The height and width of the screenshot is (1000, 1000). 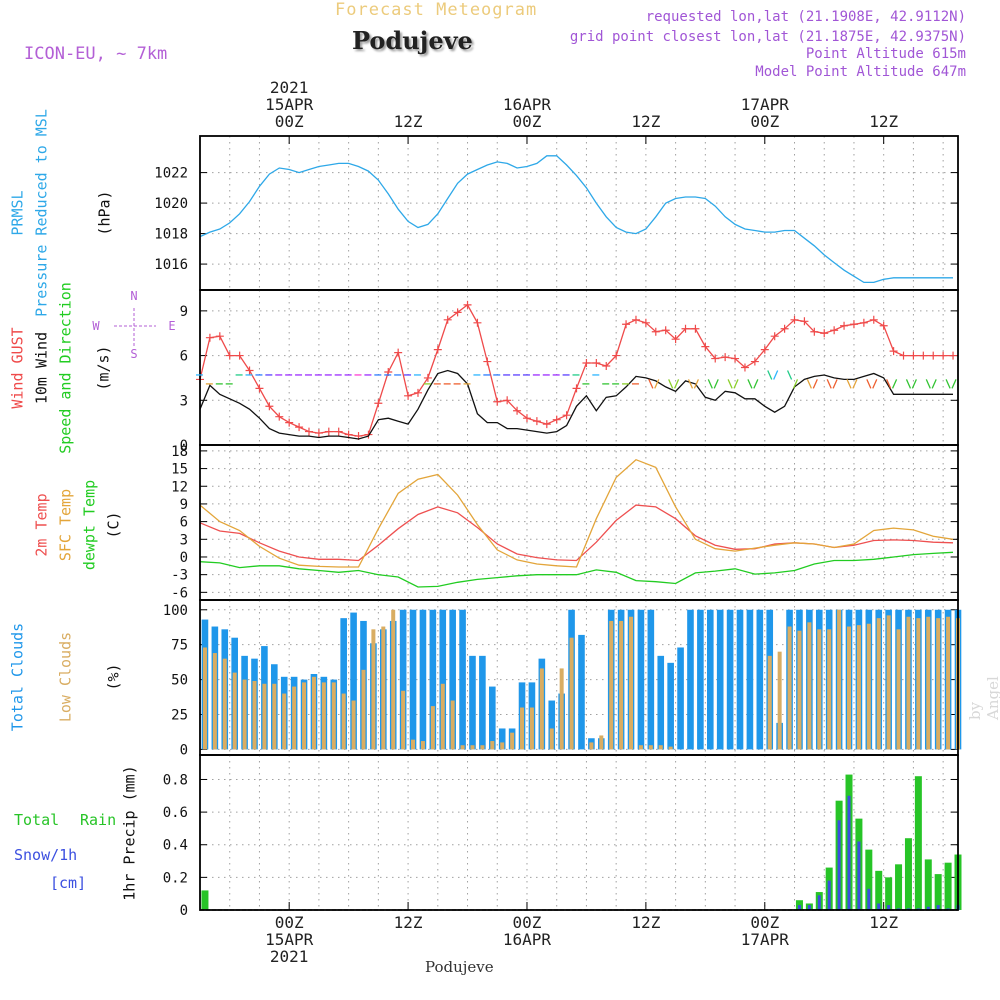 What do you see at coordinates (114, 524) in the screenshot?
I see `temperature-axis-label: (C)` at bounding box center [114, 524].